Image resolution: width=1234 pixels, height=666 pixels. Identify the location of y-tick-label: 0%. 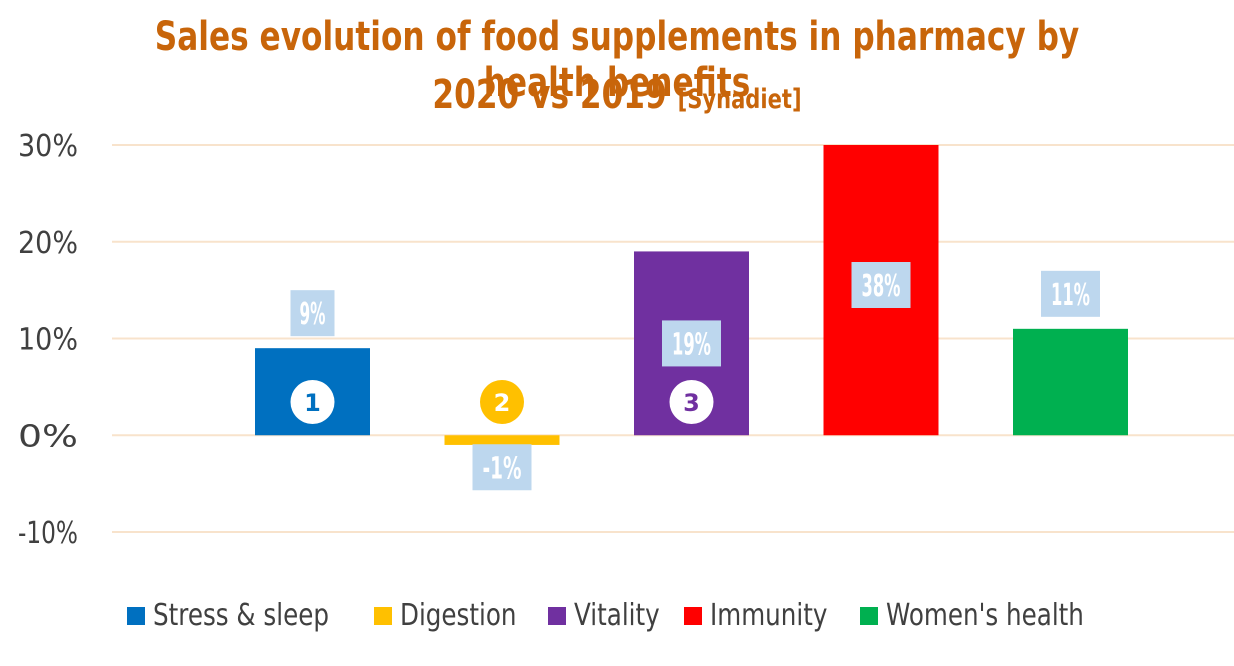
(48, 436).